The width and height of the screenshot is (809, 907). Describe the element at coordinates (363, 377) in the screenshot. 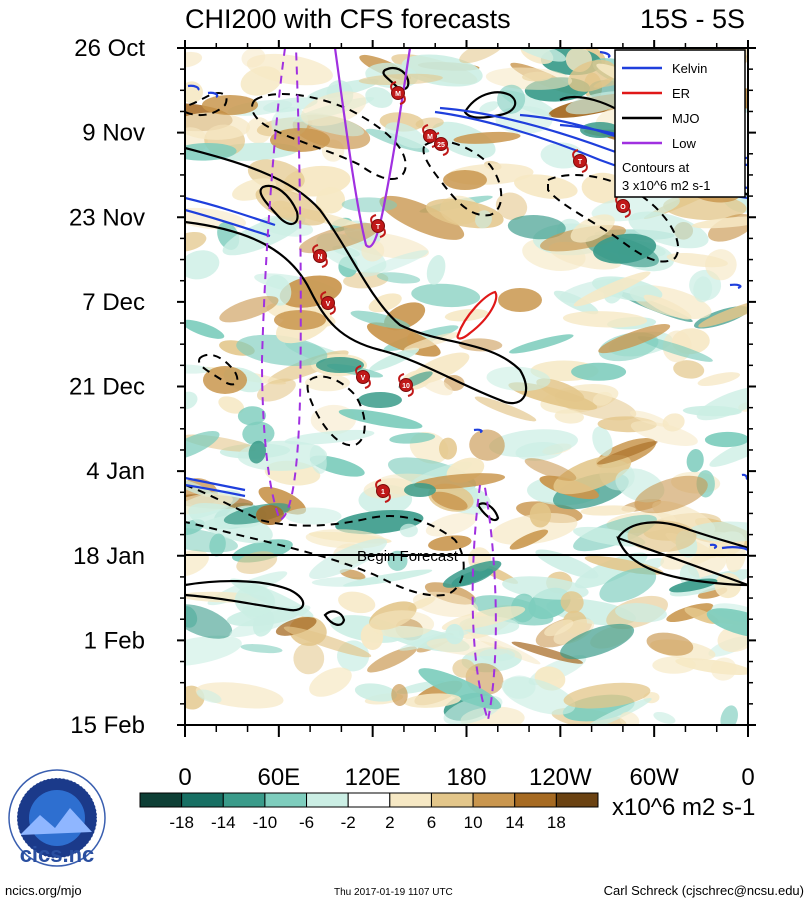

I see `storm-marker: V` at that location.